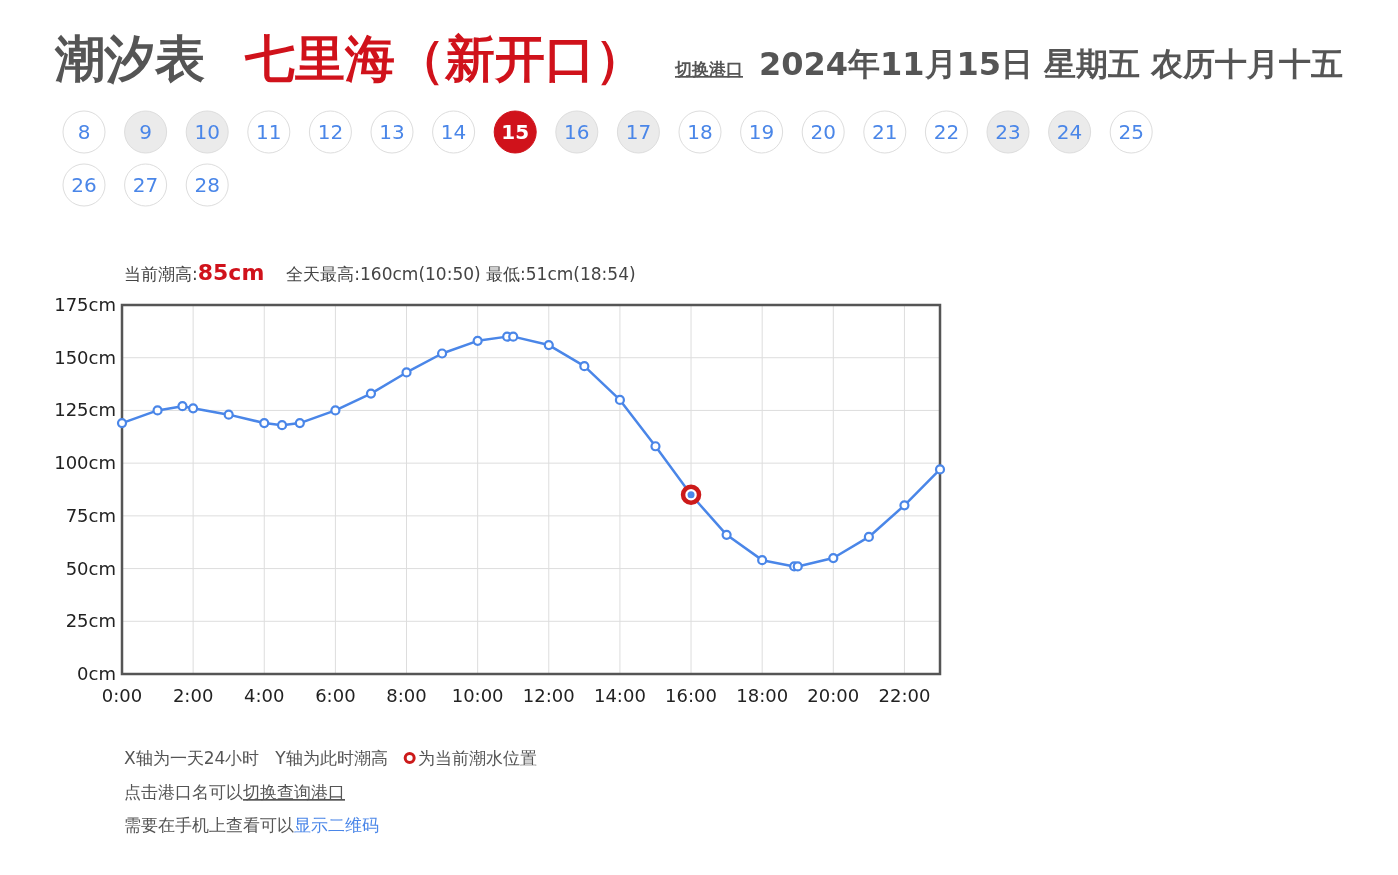 The image size is (1398, 875). What do you see at coordinates (444, 59) in the screenshot?
I see `chart-subtitle: 七里海（新开口）` at bounding box center [444, 59].